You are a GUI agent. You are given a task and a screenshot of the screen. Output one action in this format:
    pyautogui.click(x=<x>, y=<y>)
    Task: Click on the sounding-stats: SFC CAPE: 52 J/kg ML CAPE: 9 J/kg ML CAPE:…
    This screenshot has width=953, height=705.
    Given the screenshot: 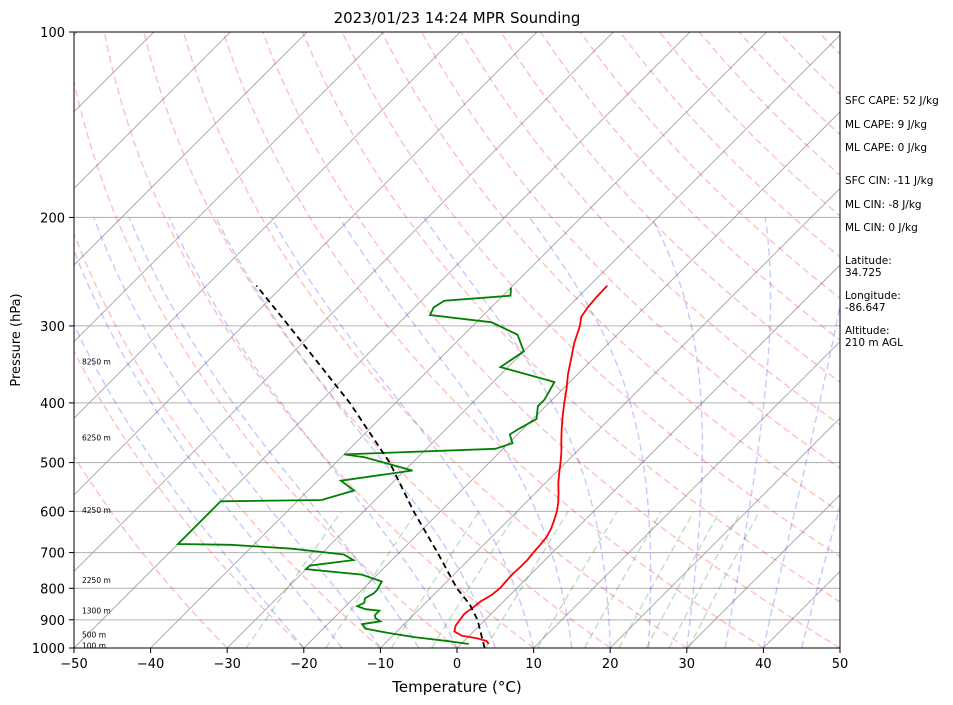 What is the action you would take?
    pyautogui.click(x=892, y=222)
    